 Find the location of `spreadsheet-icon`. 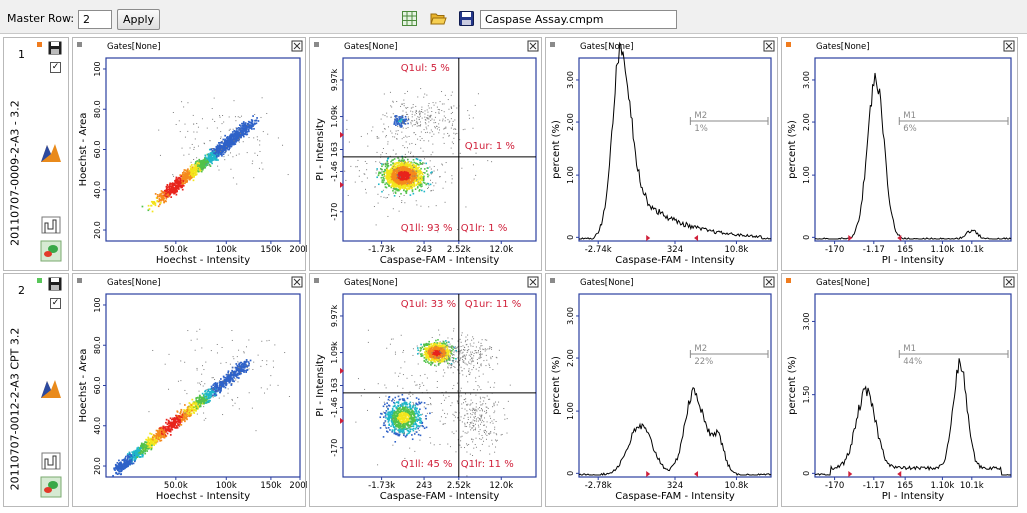

spreadsheet-icon is located at coordinates (409, 18).